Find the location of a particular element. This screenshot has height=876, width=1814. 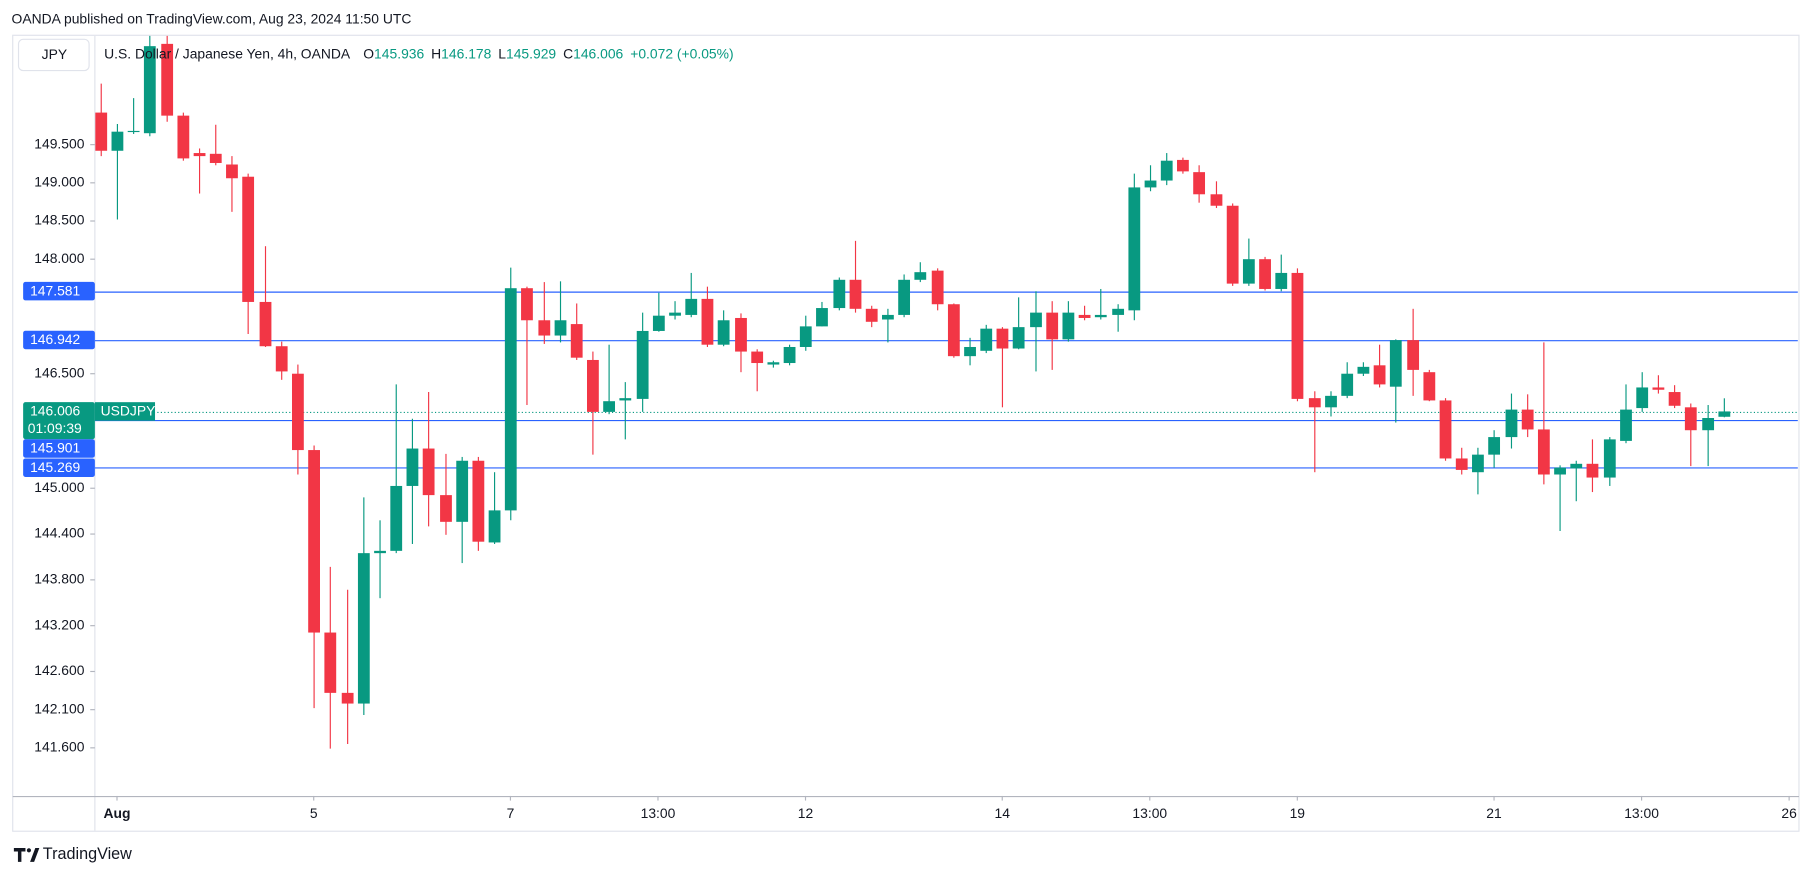

price-line-label: 146.942 is located at coordinates (55, 339).